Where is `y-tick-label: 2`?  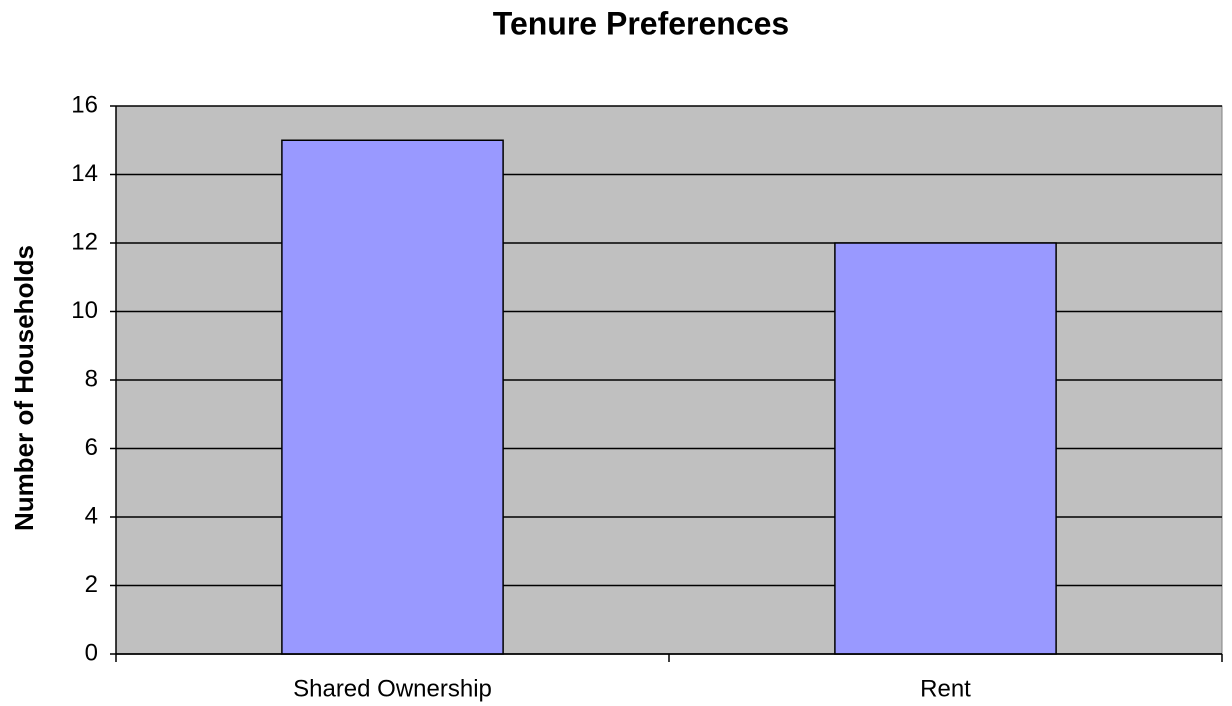 y-tick-label: 2 is located at coordinates (91, 584).